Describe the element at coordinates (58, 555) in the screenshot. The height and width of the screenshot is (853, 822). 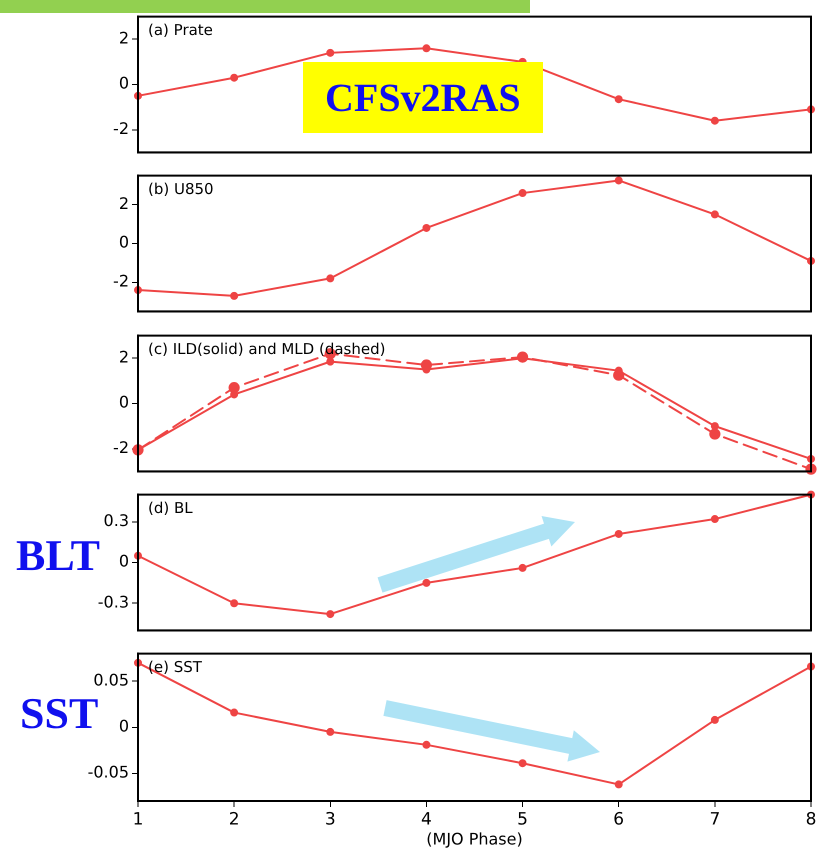
I see `text: BLT` at that location.